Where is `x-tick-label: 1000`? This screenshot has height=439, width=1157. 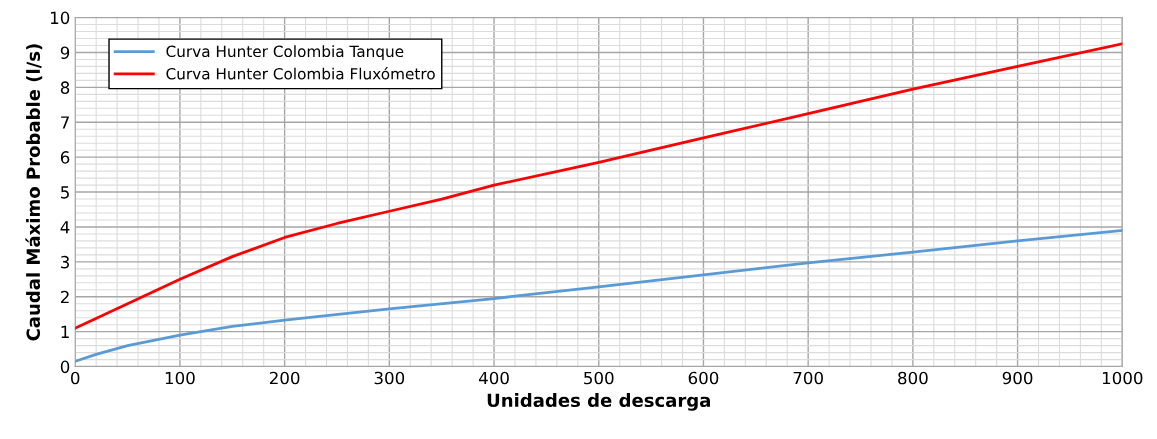 x-tick-label: 1000 is located at coordinates (1122, 378).